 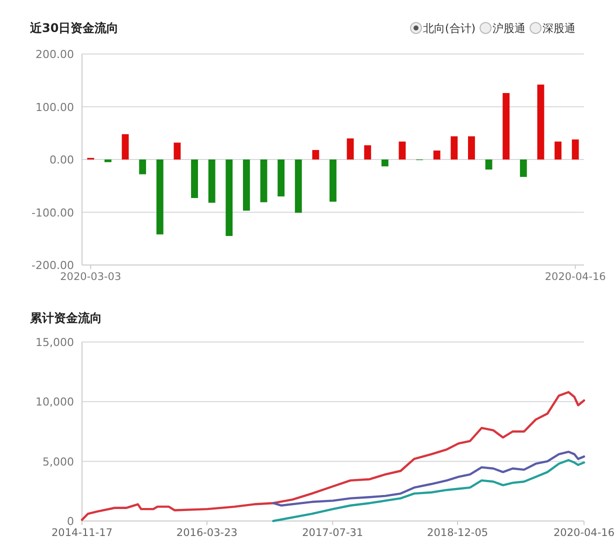 I want to click on x-tick-label: 2020-03-03, so click(x=91, y=277).